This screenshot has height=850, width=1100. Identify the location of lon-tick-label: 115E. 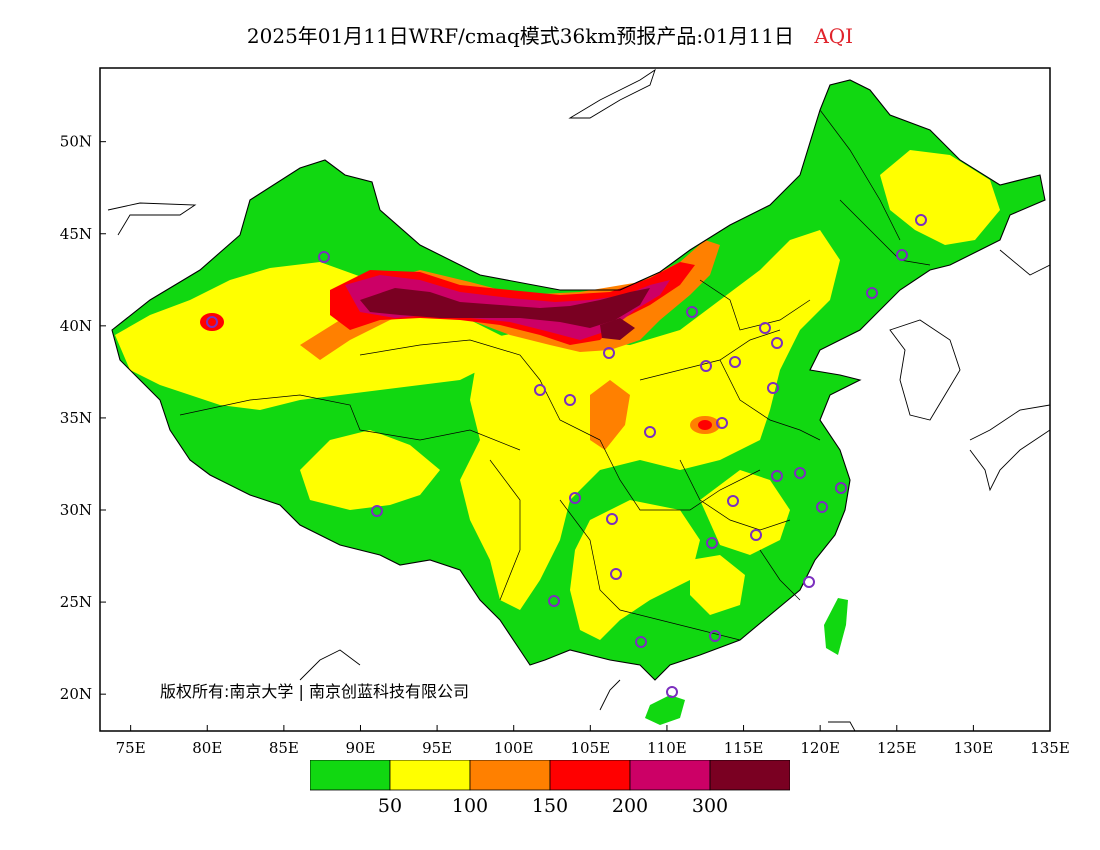
(744, 748).